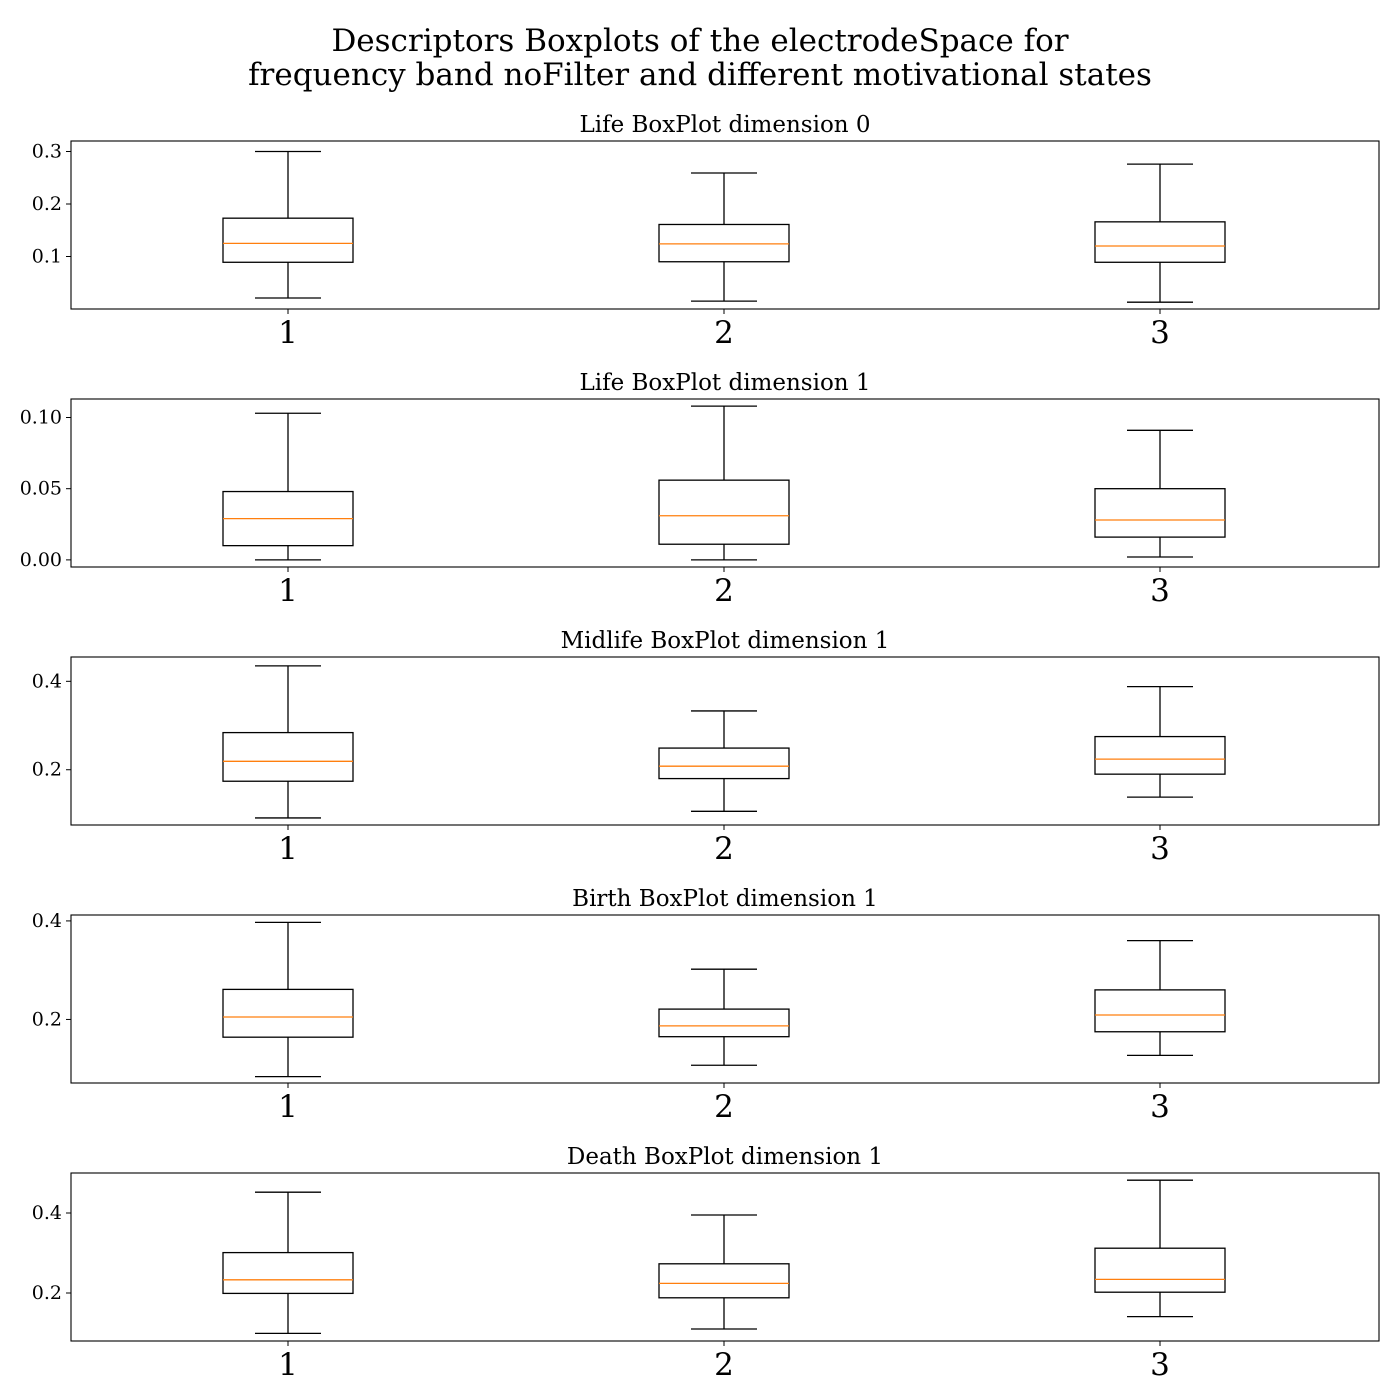 This screenshot has width=1400, height=1400. I want to click on y-tick-label: 0.00, so click(41, 560).